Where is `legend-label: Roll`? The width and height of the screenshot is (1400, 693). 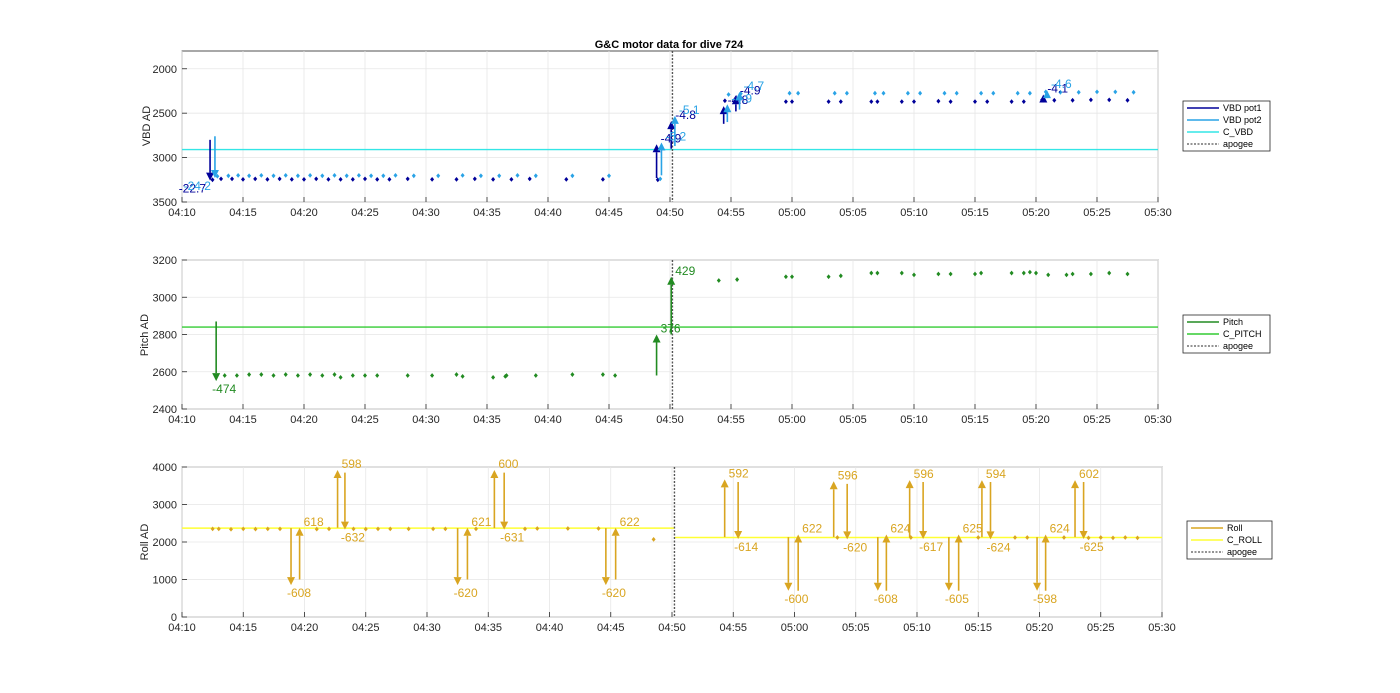 legend-label: Roll is located at coordinates (1235, 528).